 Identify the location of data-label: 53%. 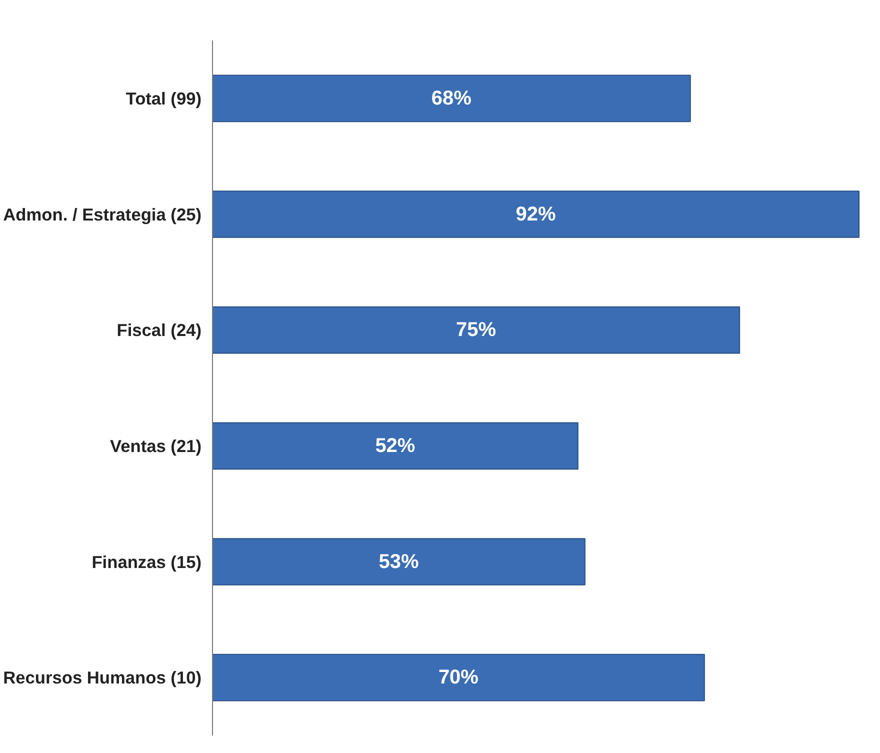
(398, 561).